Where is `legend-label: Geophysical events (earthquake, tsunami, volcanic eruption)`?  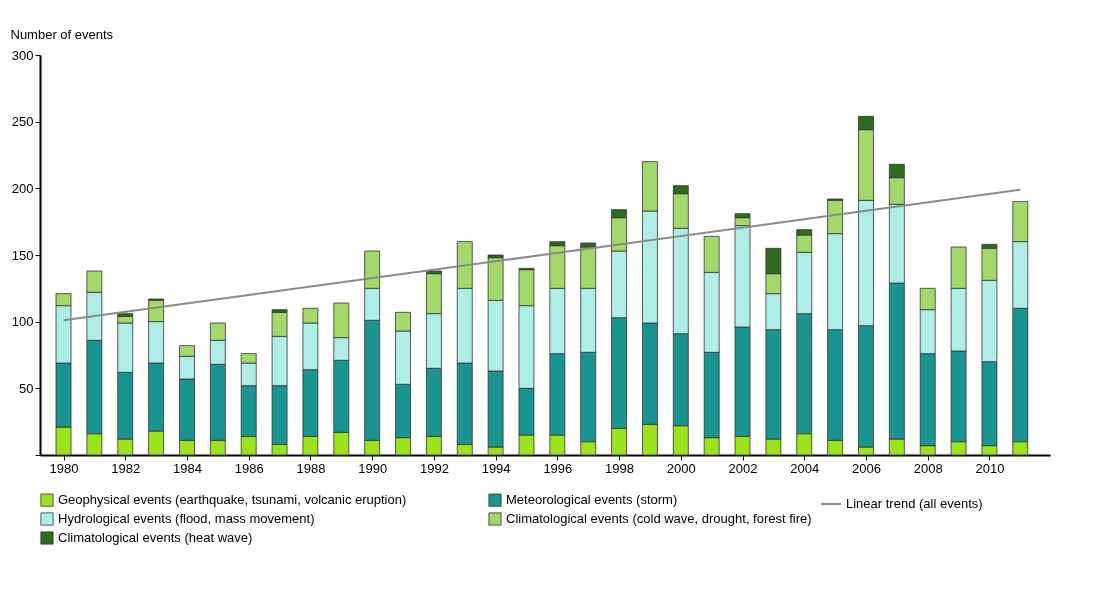 legend-label: Geophysical events (earthquake, tsunami, volcanic eruption) is located at coordinates (232, 500).